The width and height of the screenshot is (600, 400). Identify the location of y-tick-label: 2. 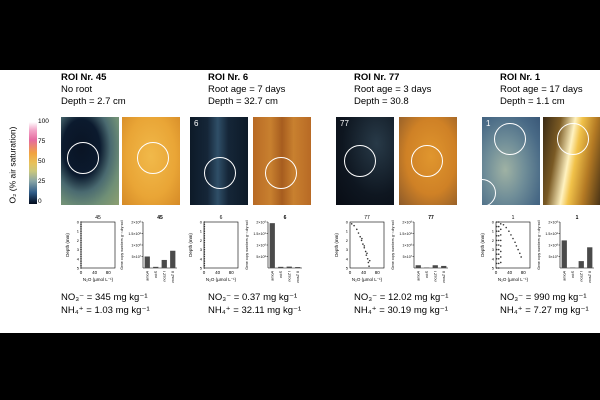
(201, 240).